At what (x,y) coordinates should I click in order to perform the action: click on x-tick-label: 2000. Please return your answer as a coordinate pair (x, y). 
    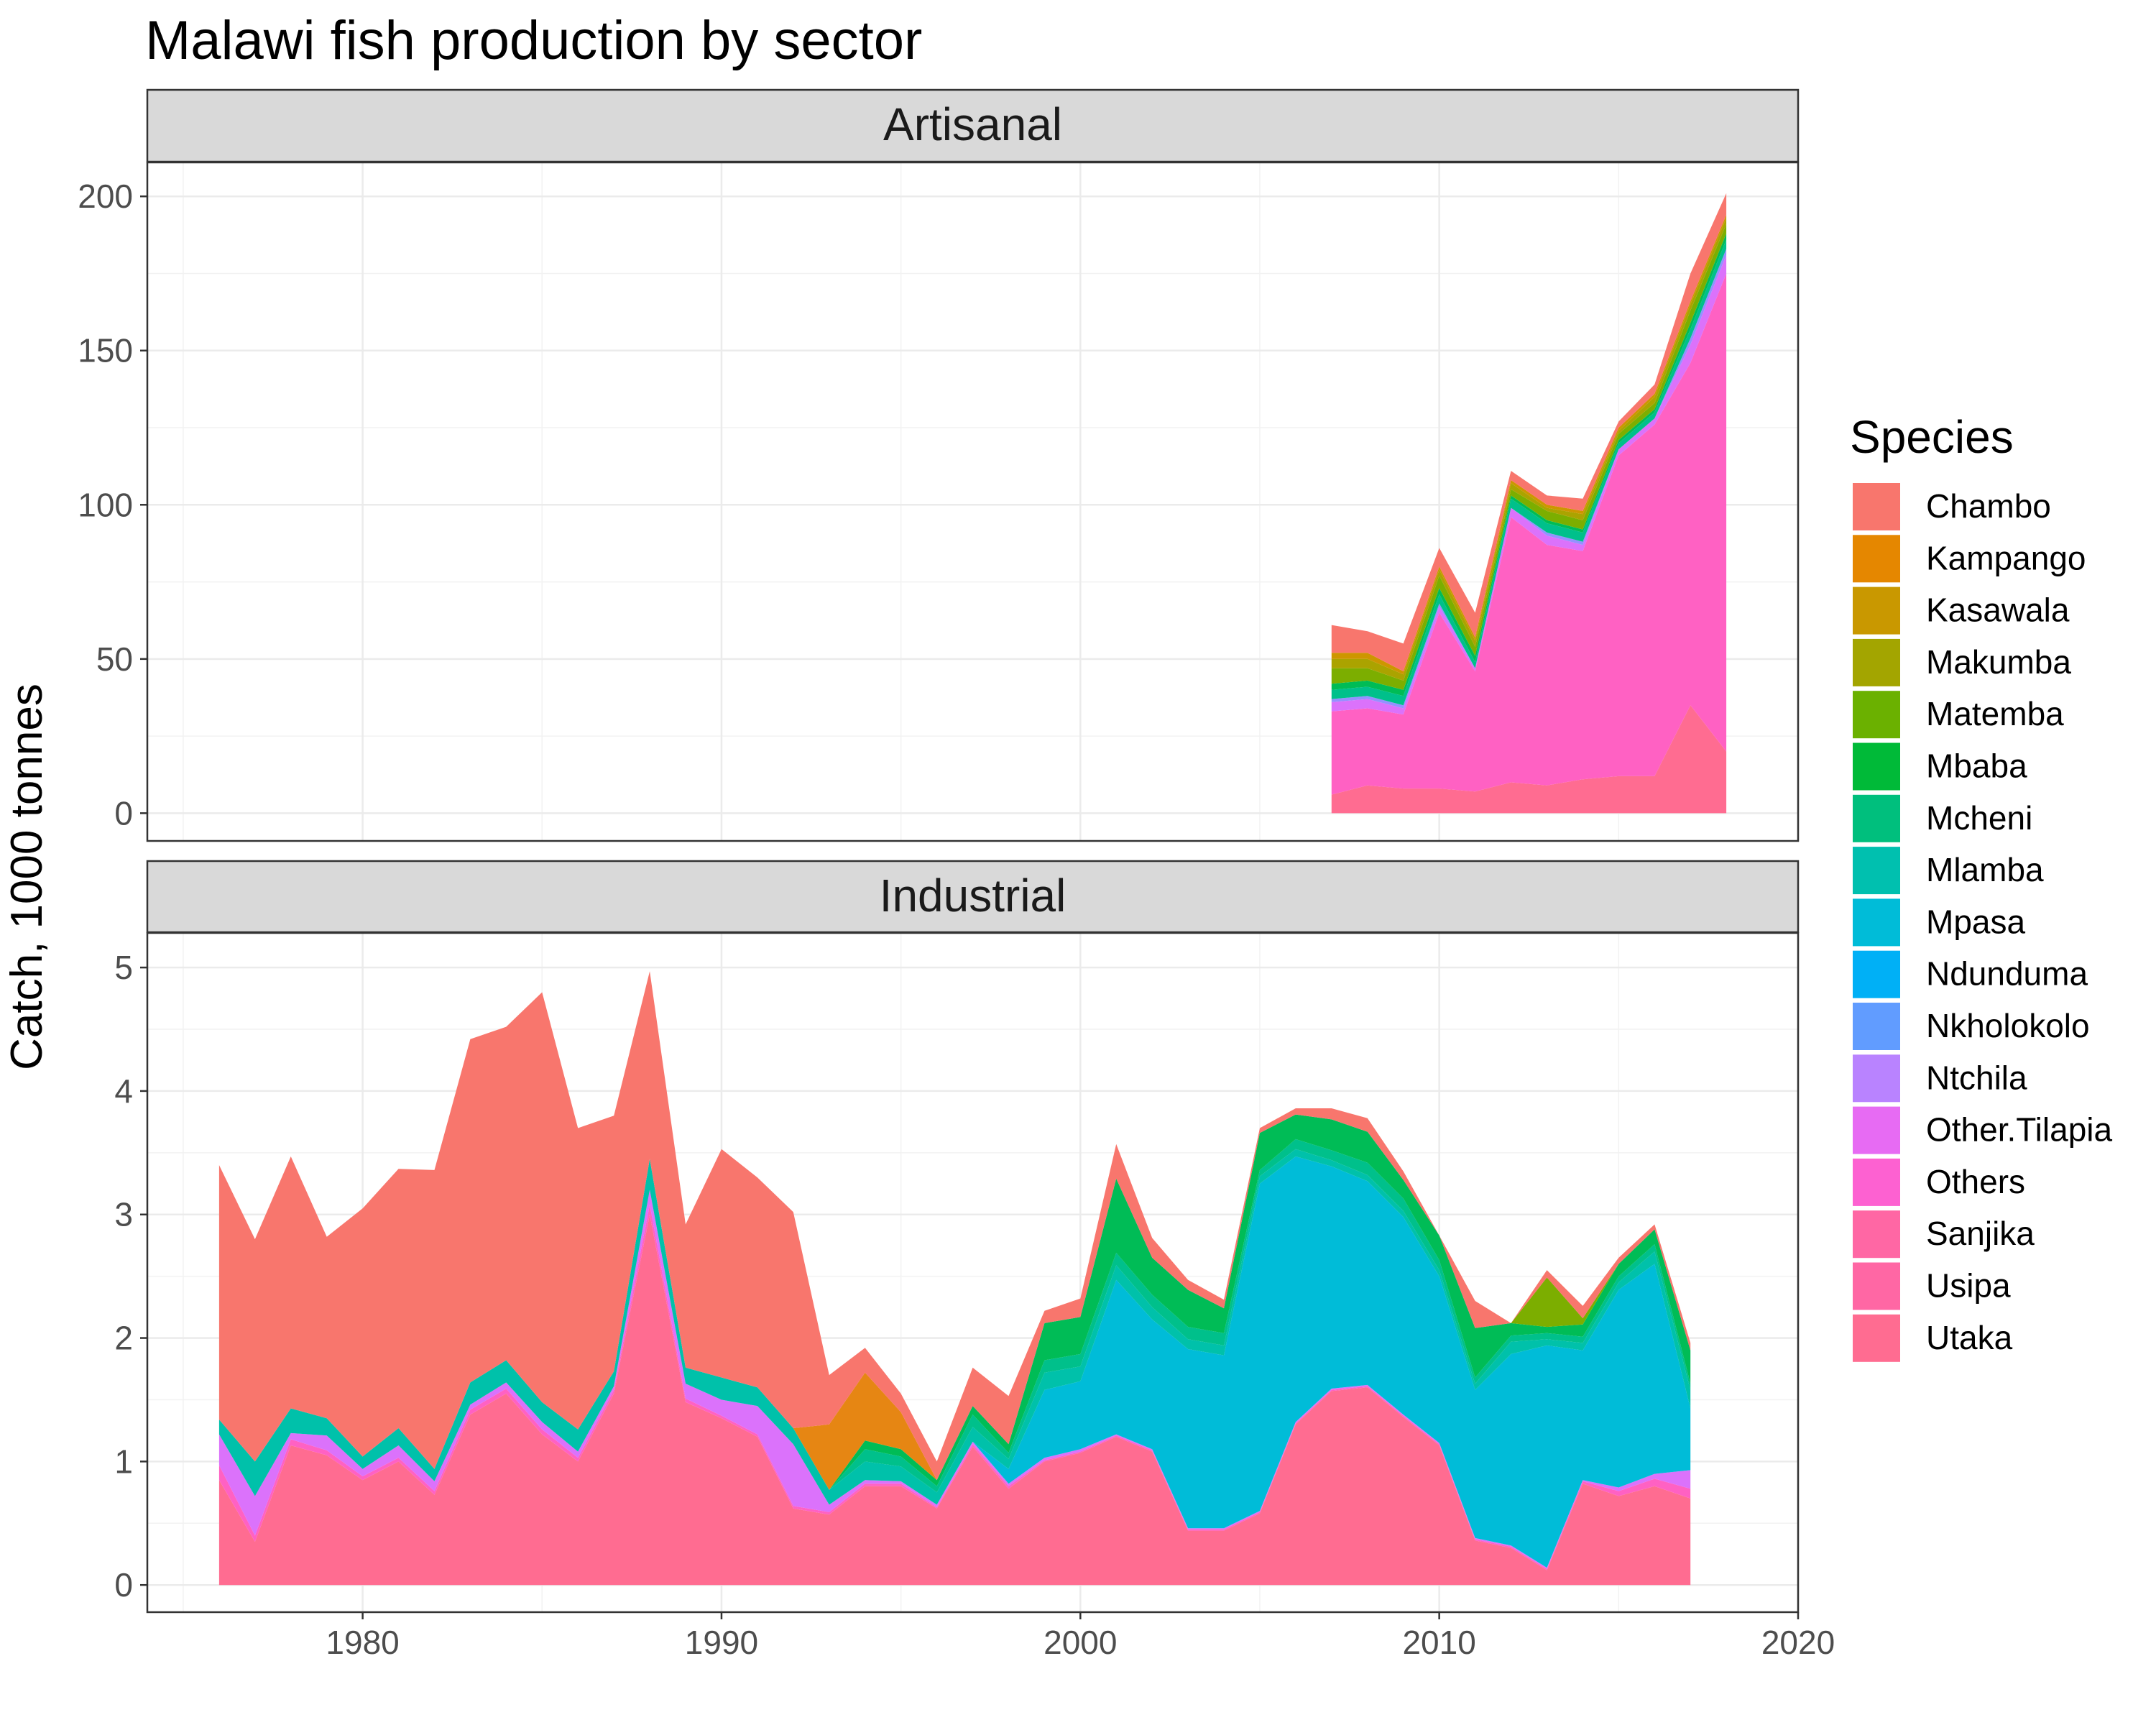
    Looking at the image, I should click on (1080, 1642).